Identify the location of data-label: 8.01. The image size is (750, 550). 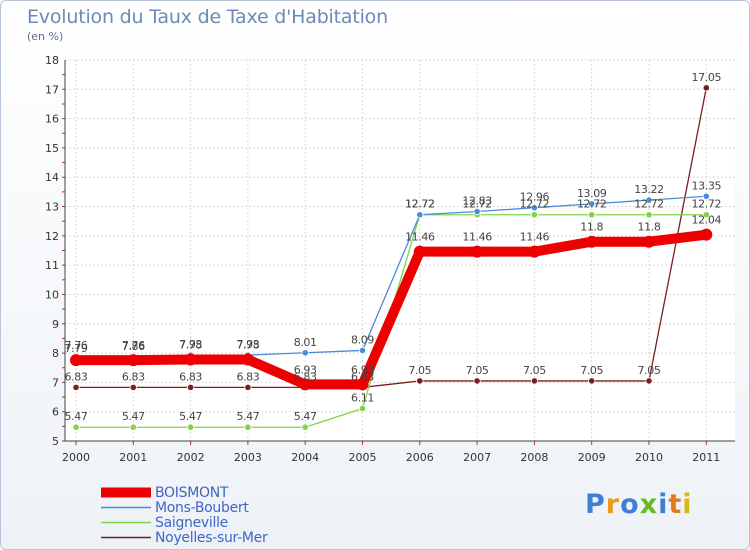
(305, 342).